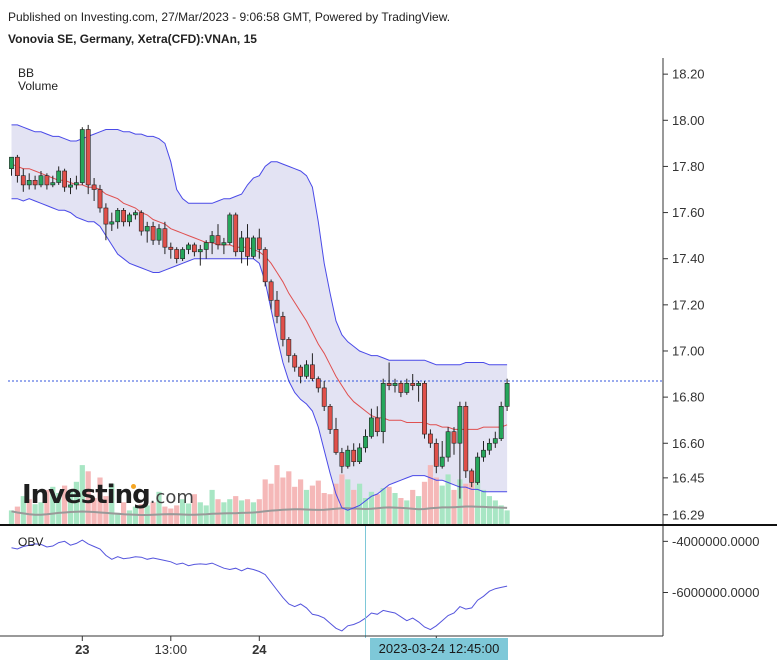 This screenshot has width=777, height=664. I want to click on logo-main: Investing, so click(86, 495).